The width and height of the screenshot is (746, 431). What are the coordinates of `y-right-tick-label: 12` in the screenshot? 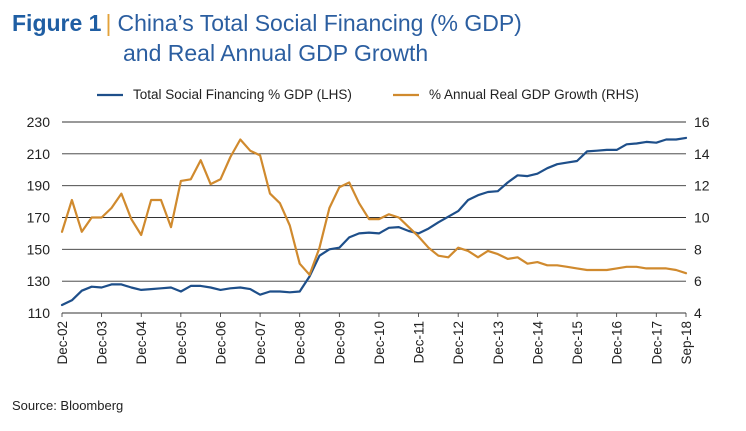 It's located at (702, 186).